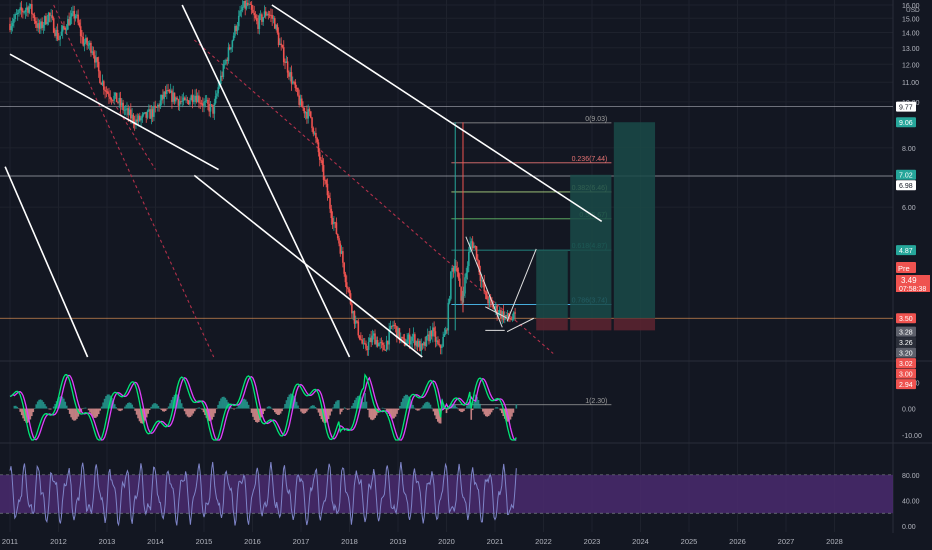  Describe the element at coordinates (911, 19) in the screenshot. I see `price-tick-label: 15.00` at that location.